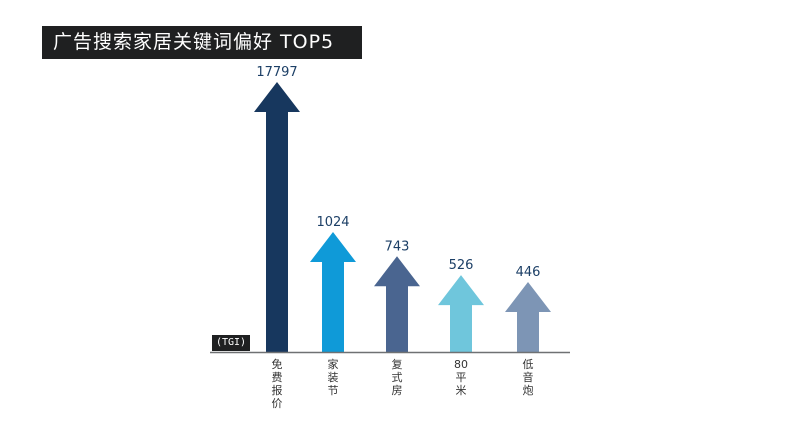 The image size is (800, 429). What do you see at coordinates (528, 272) in the screenshot?
I see `value-label-5: 446` at bounding box center [528, 272].